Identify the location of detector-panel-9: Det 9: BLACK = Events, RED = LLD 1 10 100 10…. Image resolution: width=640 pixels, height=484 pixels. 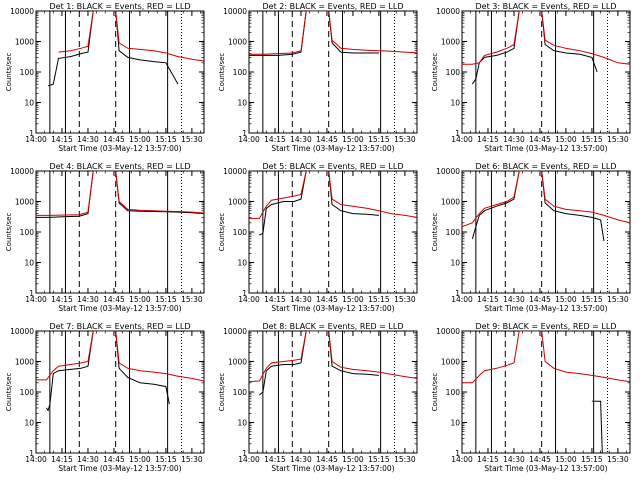
(531, 397).